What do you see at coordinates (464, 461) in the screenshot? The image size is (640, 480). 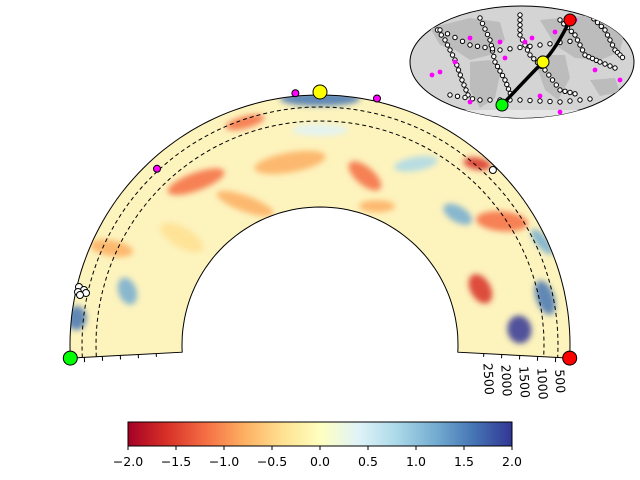 I see `colorbar-tick-label: 1.5` at bounding box center [464, 461].